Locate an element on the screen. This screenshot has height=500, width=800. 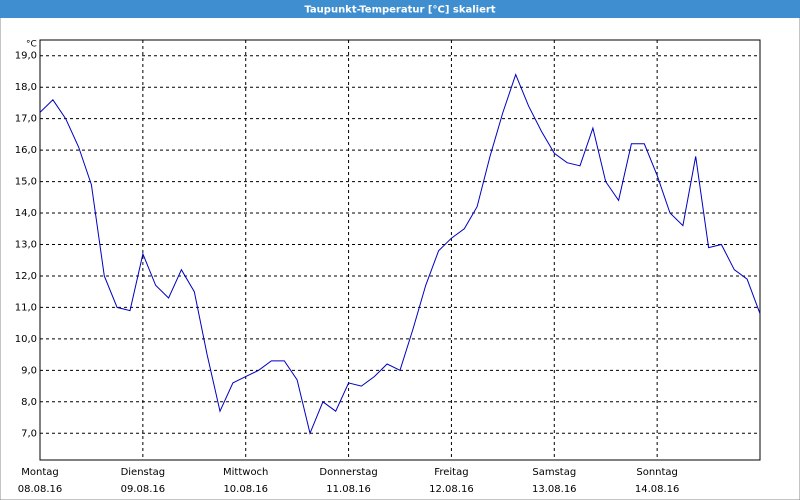
day-label: Mittwoch is located at coordinates (245, 472).